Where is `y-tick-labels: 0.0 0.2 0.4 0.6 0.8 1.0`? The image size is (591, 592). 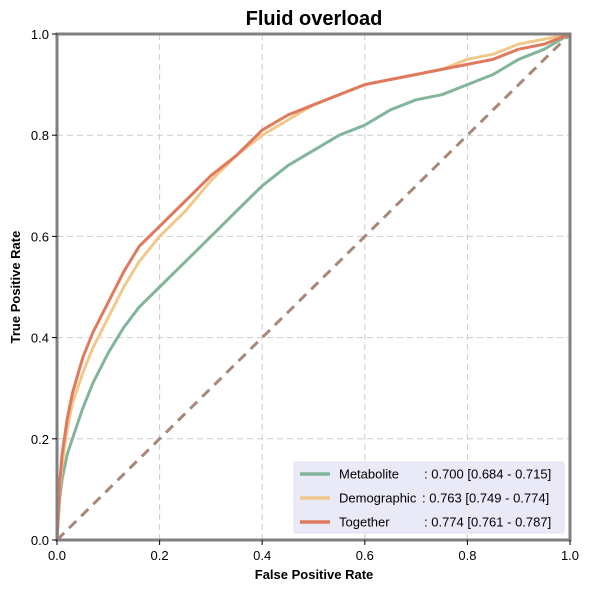 y-tick-labels: 0.0 0.2 0.4 0.6 0.8 1.0 is located at coordinates (44, 287).